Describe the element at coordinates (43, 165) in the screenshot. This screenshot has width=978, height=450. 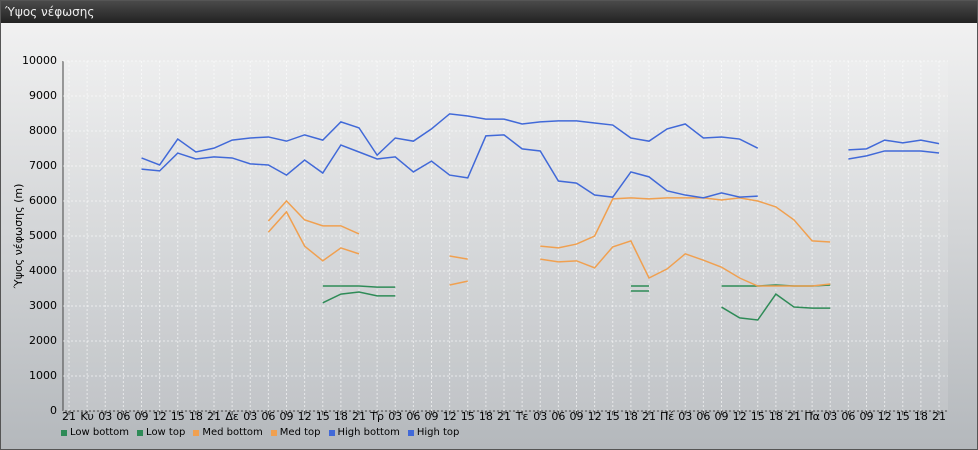
I see `y-tick-label: 7000` at that location.